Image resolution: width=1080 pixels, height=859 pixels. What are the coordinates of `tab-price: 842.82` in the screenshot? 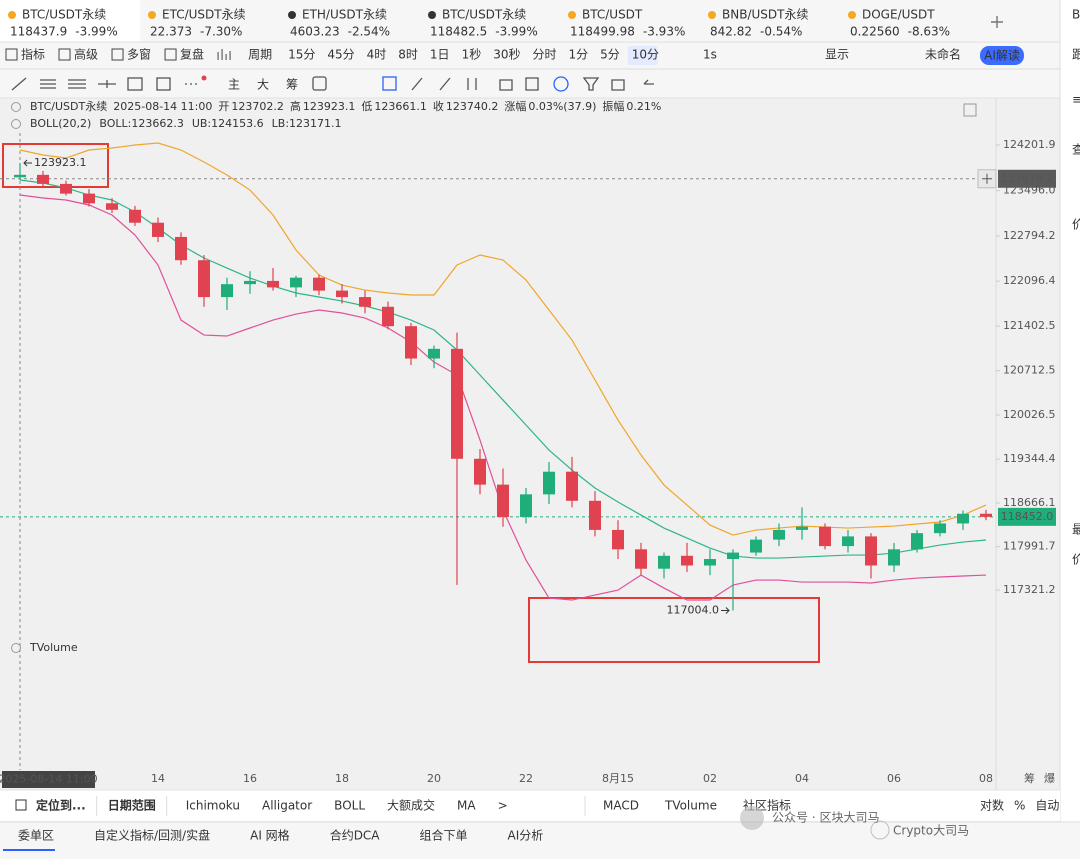 It's located at (731, 32).